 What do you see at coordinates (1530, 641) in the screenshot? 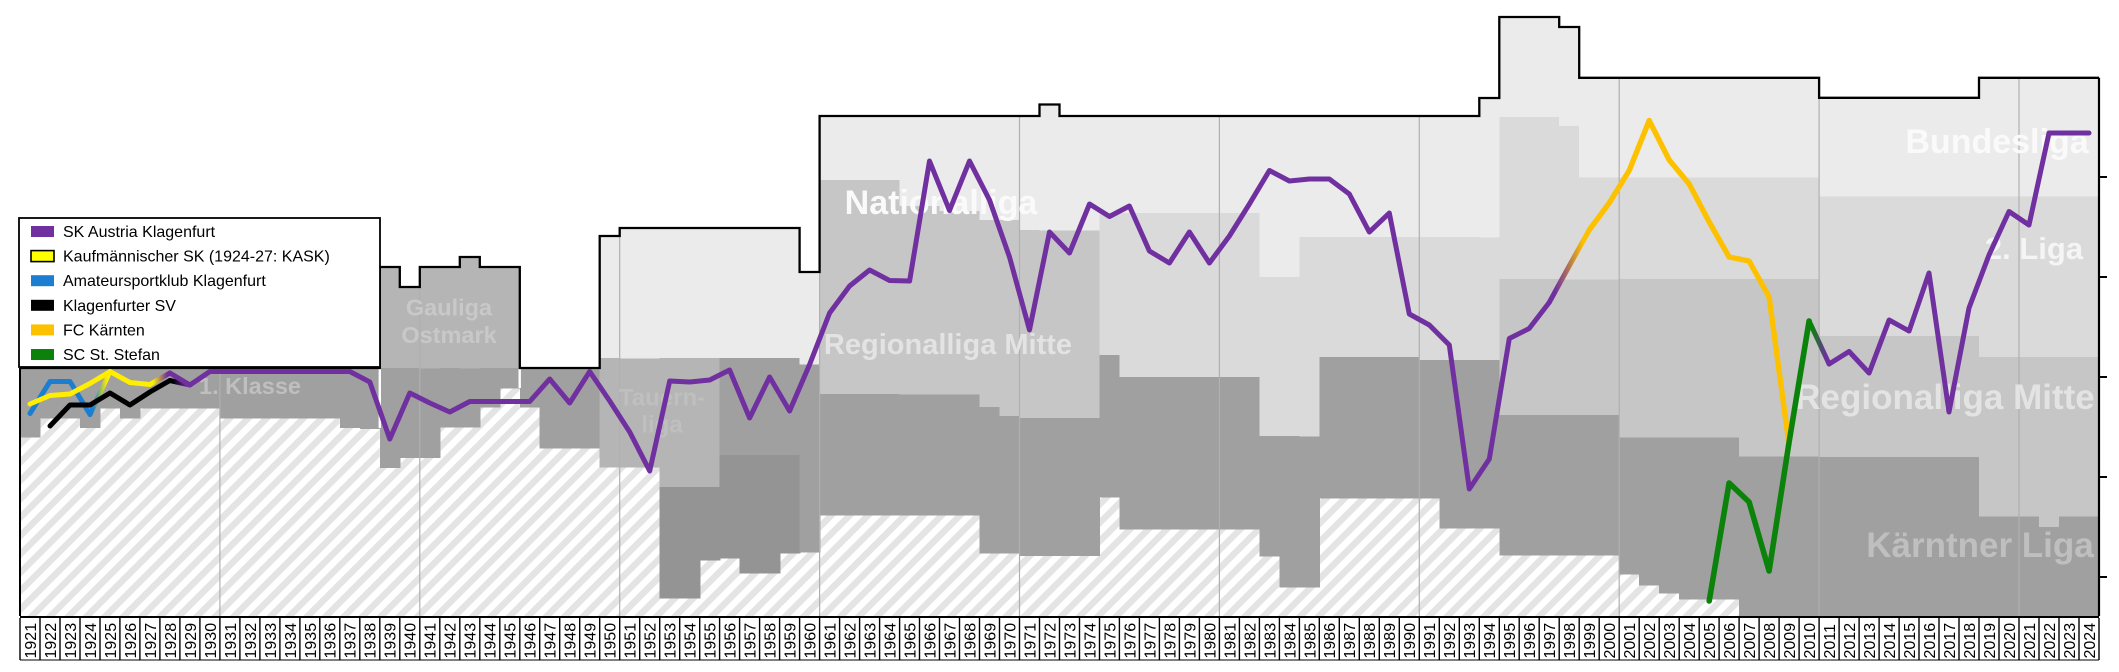
I see `svg-text: 1996` at bounding box center [1530, 641].